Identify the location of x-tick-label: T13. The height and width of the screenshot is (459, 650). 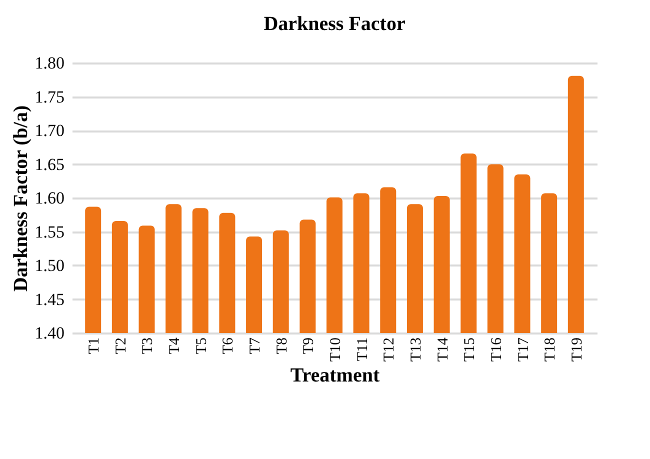
(416, 350).